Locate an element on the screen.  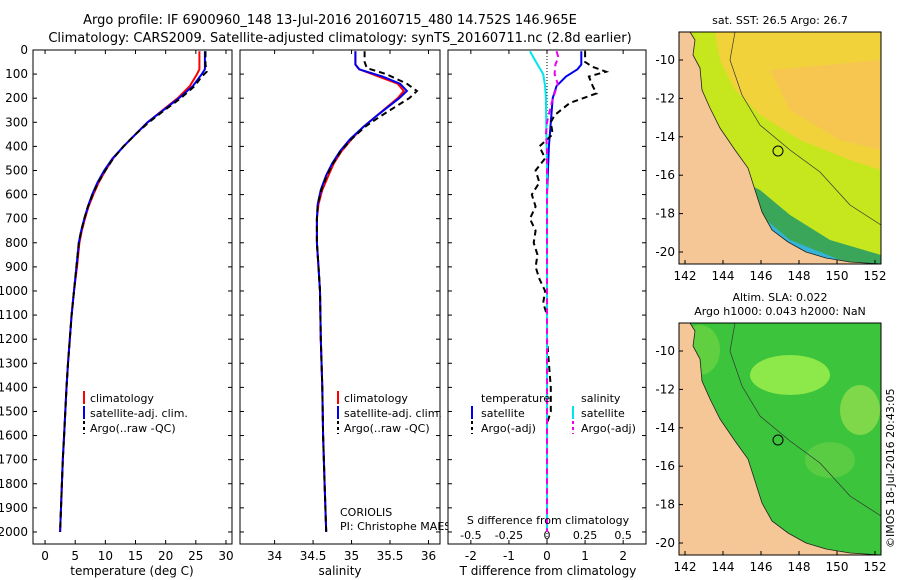
credit-text: ©IMOS 18-Jul-2016 20:43:05 is located at coordinates (890, 468).